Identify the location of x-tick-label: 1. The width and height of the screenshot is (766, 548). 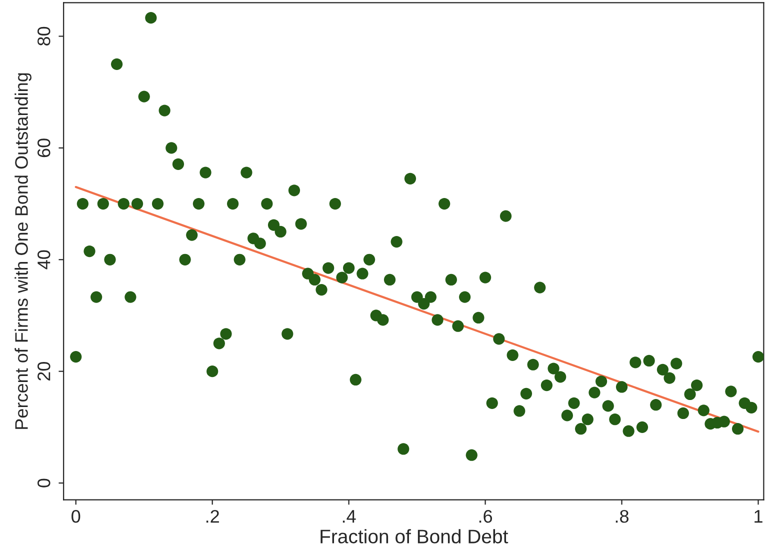
(758, 516).